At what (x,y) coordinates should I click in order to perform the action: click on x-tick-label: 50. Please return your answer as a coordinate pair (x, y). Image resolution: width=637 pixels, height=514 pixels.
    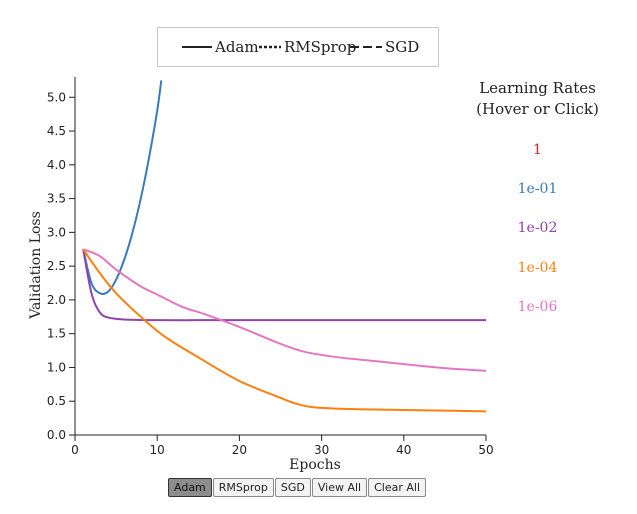
    Looking at the image, I should click on (485, 450).